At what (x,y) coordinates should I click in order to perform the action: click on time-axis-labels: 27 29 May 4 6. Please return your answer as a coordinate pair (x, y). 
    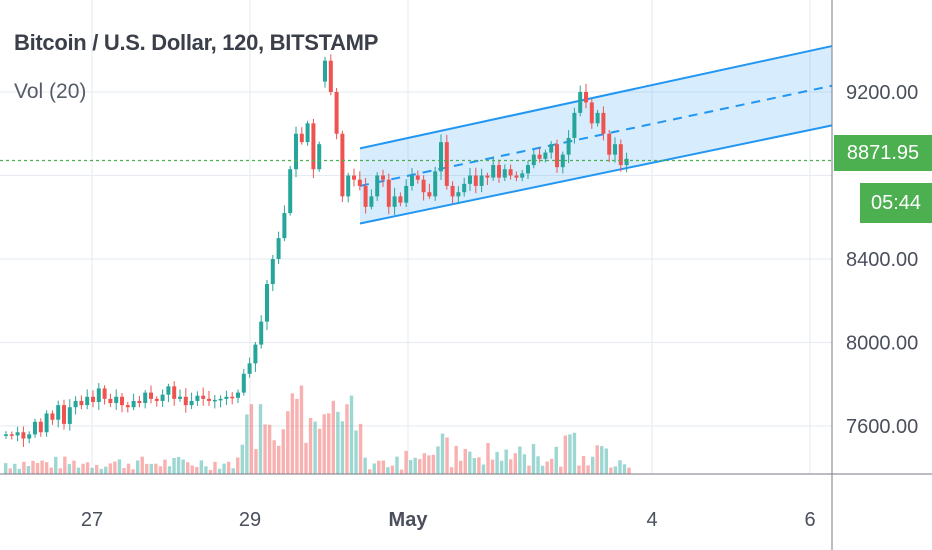
    Looking at the image, I should click on (448, 520).